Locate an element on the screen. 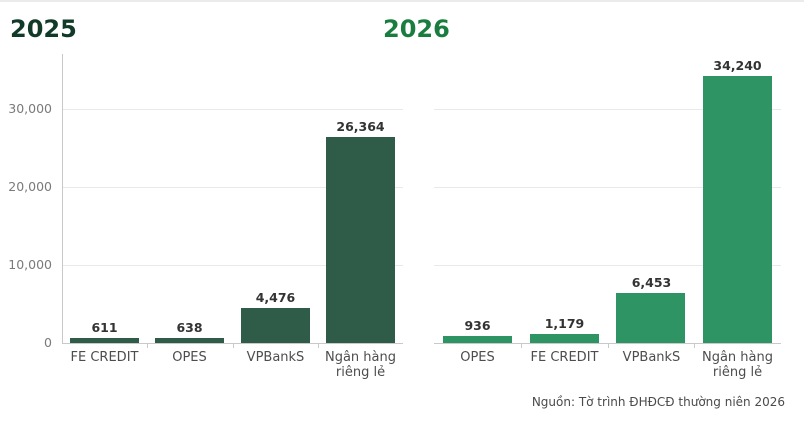 This screenshot has height=429, width=804. top-divider is located at coordinates (402, 1).